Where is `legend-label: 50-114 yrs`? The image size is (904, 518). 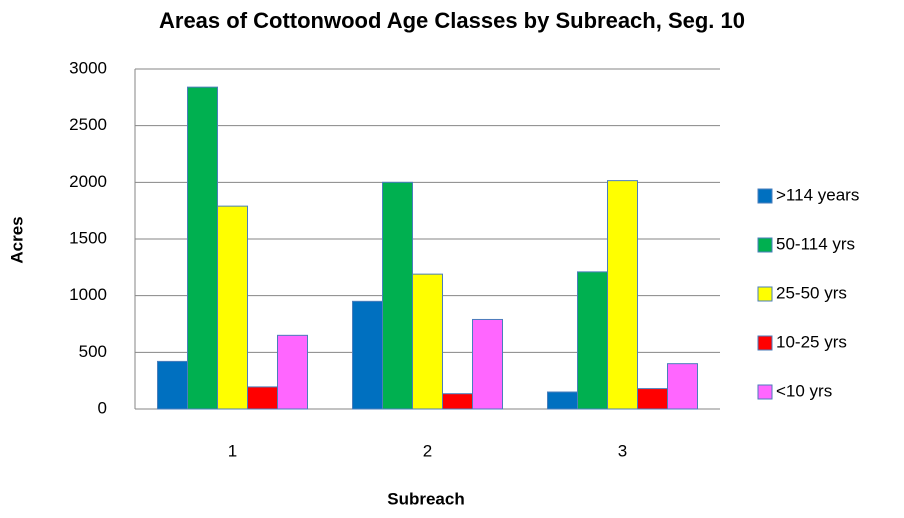
legend-label: 50-114 yrs is located at coordinates (815, 243).